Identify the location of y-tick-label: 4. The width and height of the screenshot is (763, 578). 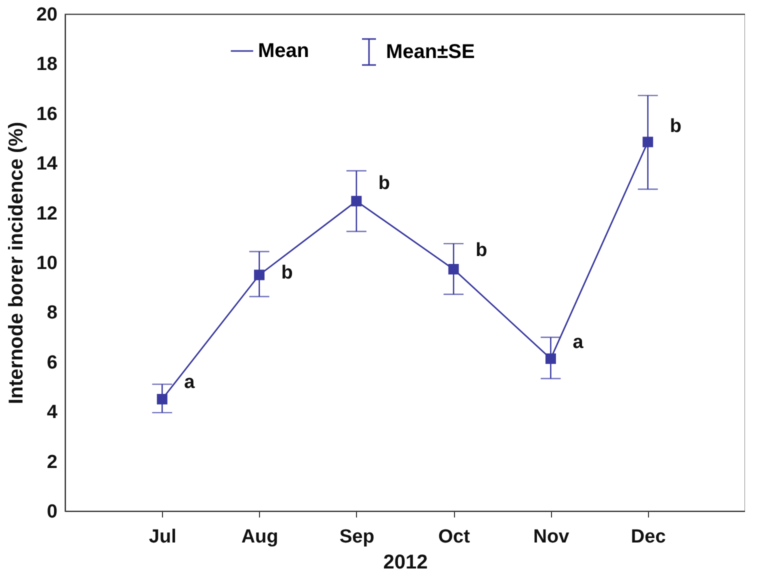
(52, 413).